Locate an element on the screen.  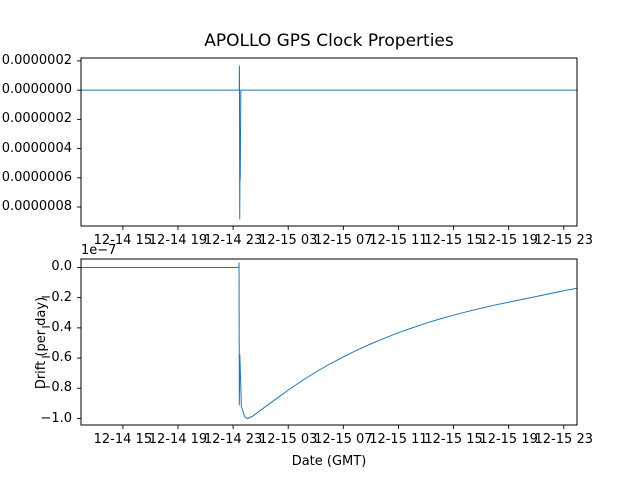
y-tick-label: −0.4 is located at coordinates (56, 327).